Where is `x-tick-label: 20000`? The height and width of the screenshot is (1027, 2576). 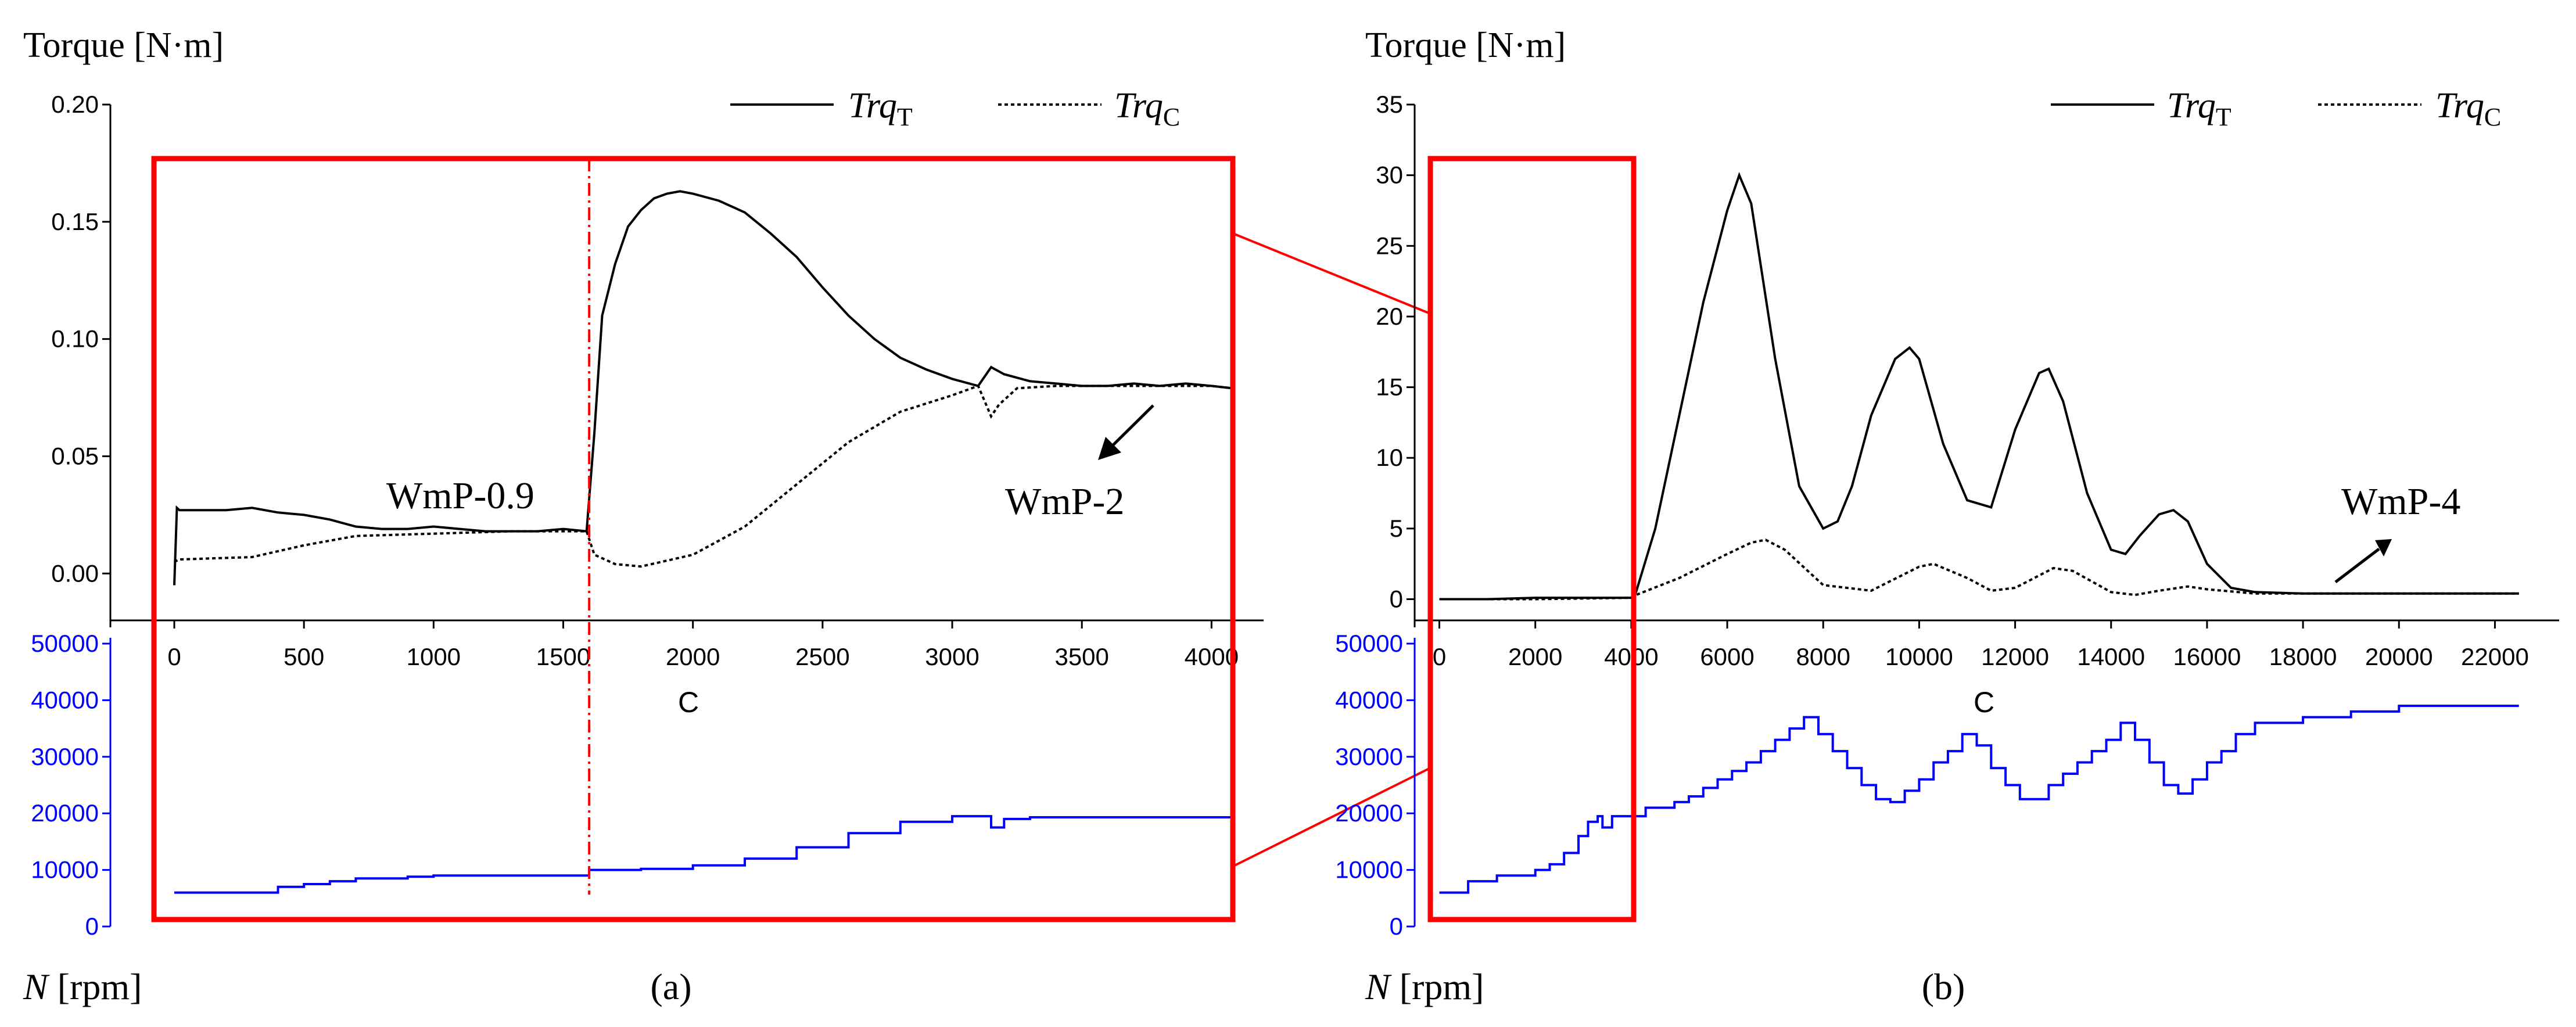 x-tick-label: 20000 is located at coordinates (2399, 657).